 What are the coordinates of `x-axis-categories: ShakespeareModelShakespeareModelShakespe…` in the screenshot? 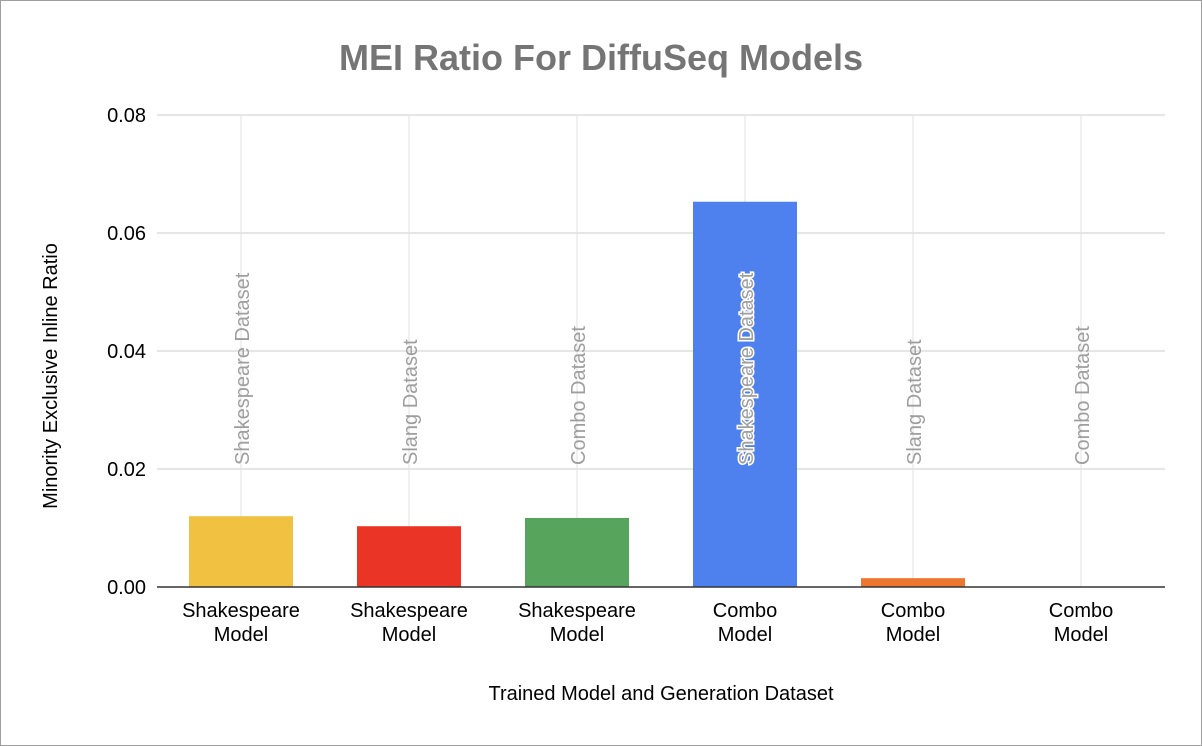 It's located at (647, 623).